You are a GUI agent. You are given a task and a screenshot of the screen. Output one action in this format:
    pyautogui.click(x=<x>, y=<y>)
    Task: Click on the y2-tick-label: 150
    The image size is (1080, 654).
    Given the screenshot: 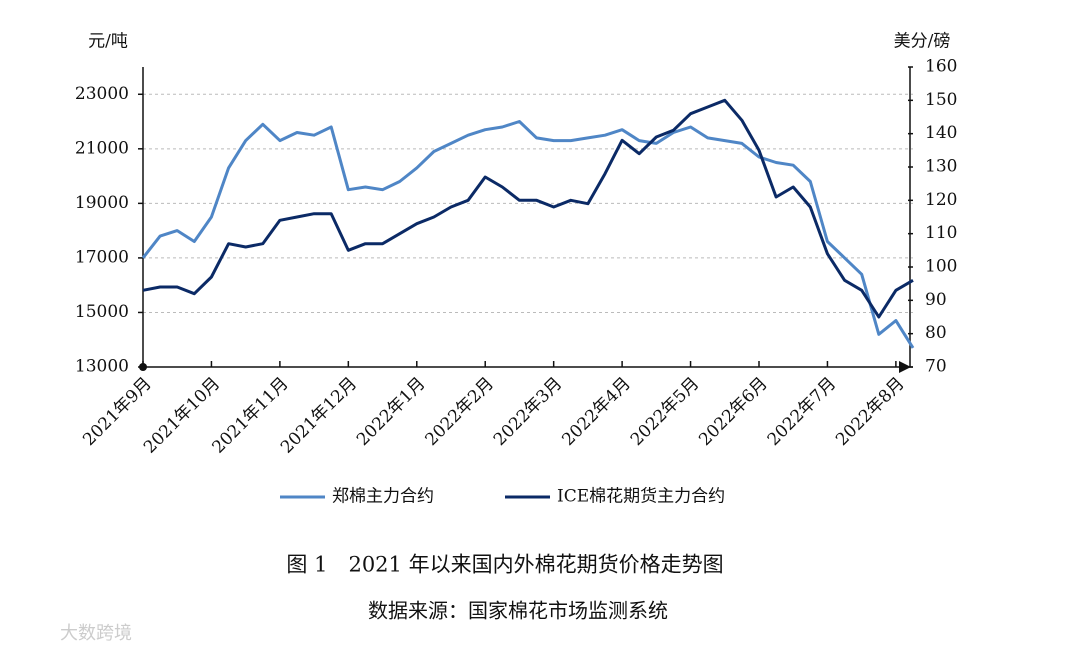 What is the action you would take?
    pyautogui.click(x=941, y=100)
    